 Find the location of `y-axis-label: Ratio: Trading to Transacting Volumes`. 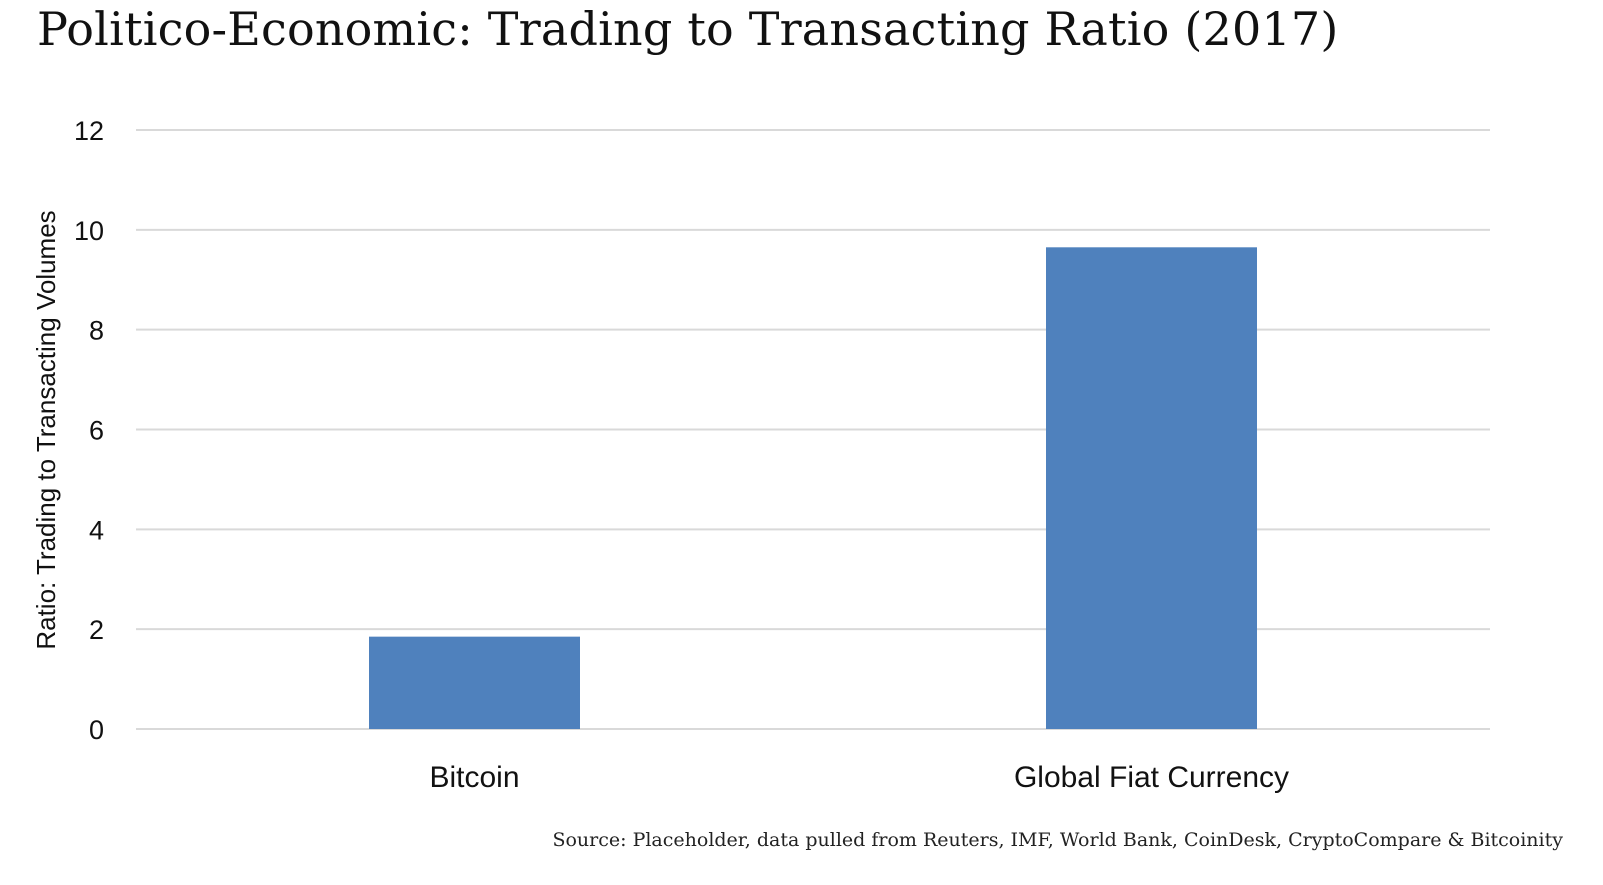

y-axis-label: Ratio: Trading to Transacting Volumes is located at coordinates (46, 429).